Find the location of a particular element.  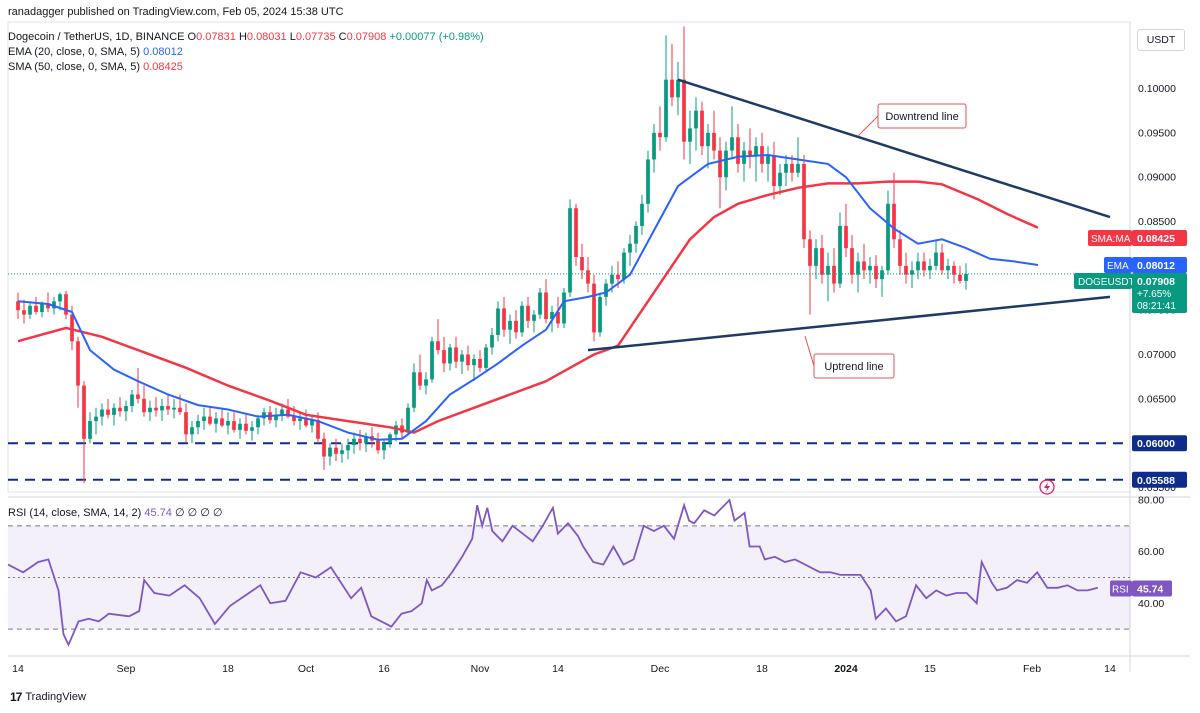

time-tick-label: Nov is located at coordinates (480, 669).